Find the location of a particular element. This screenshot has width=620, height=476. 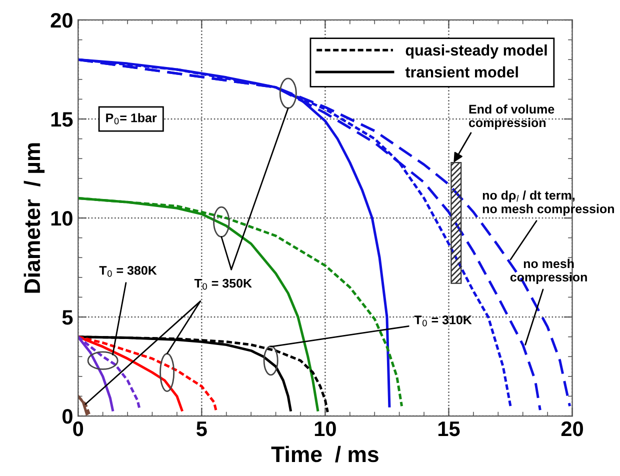

legend-label: quasi-steady model is located at coordinates (476, 51).